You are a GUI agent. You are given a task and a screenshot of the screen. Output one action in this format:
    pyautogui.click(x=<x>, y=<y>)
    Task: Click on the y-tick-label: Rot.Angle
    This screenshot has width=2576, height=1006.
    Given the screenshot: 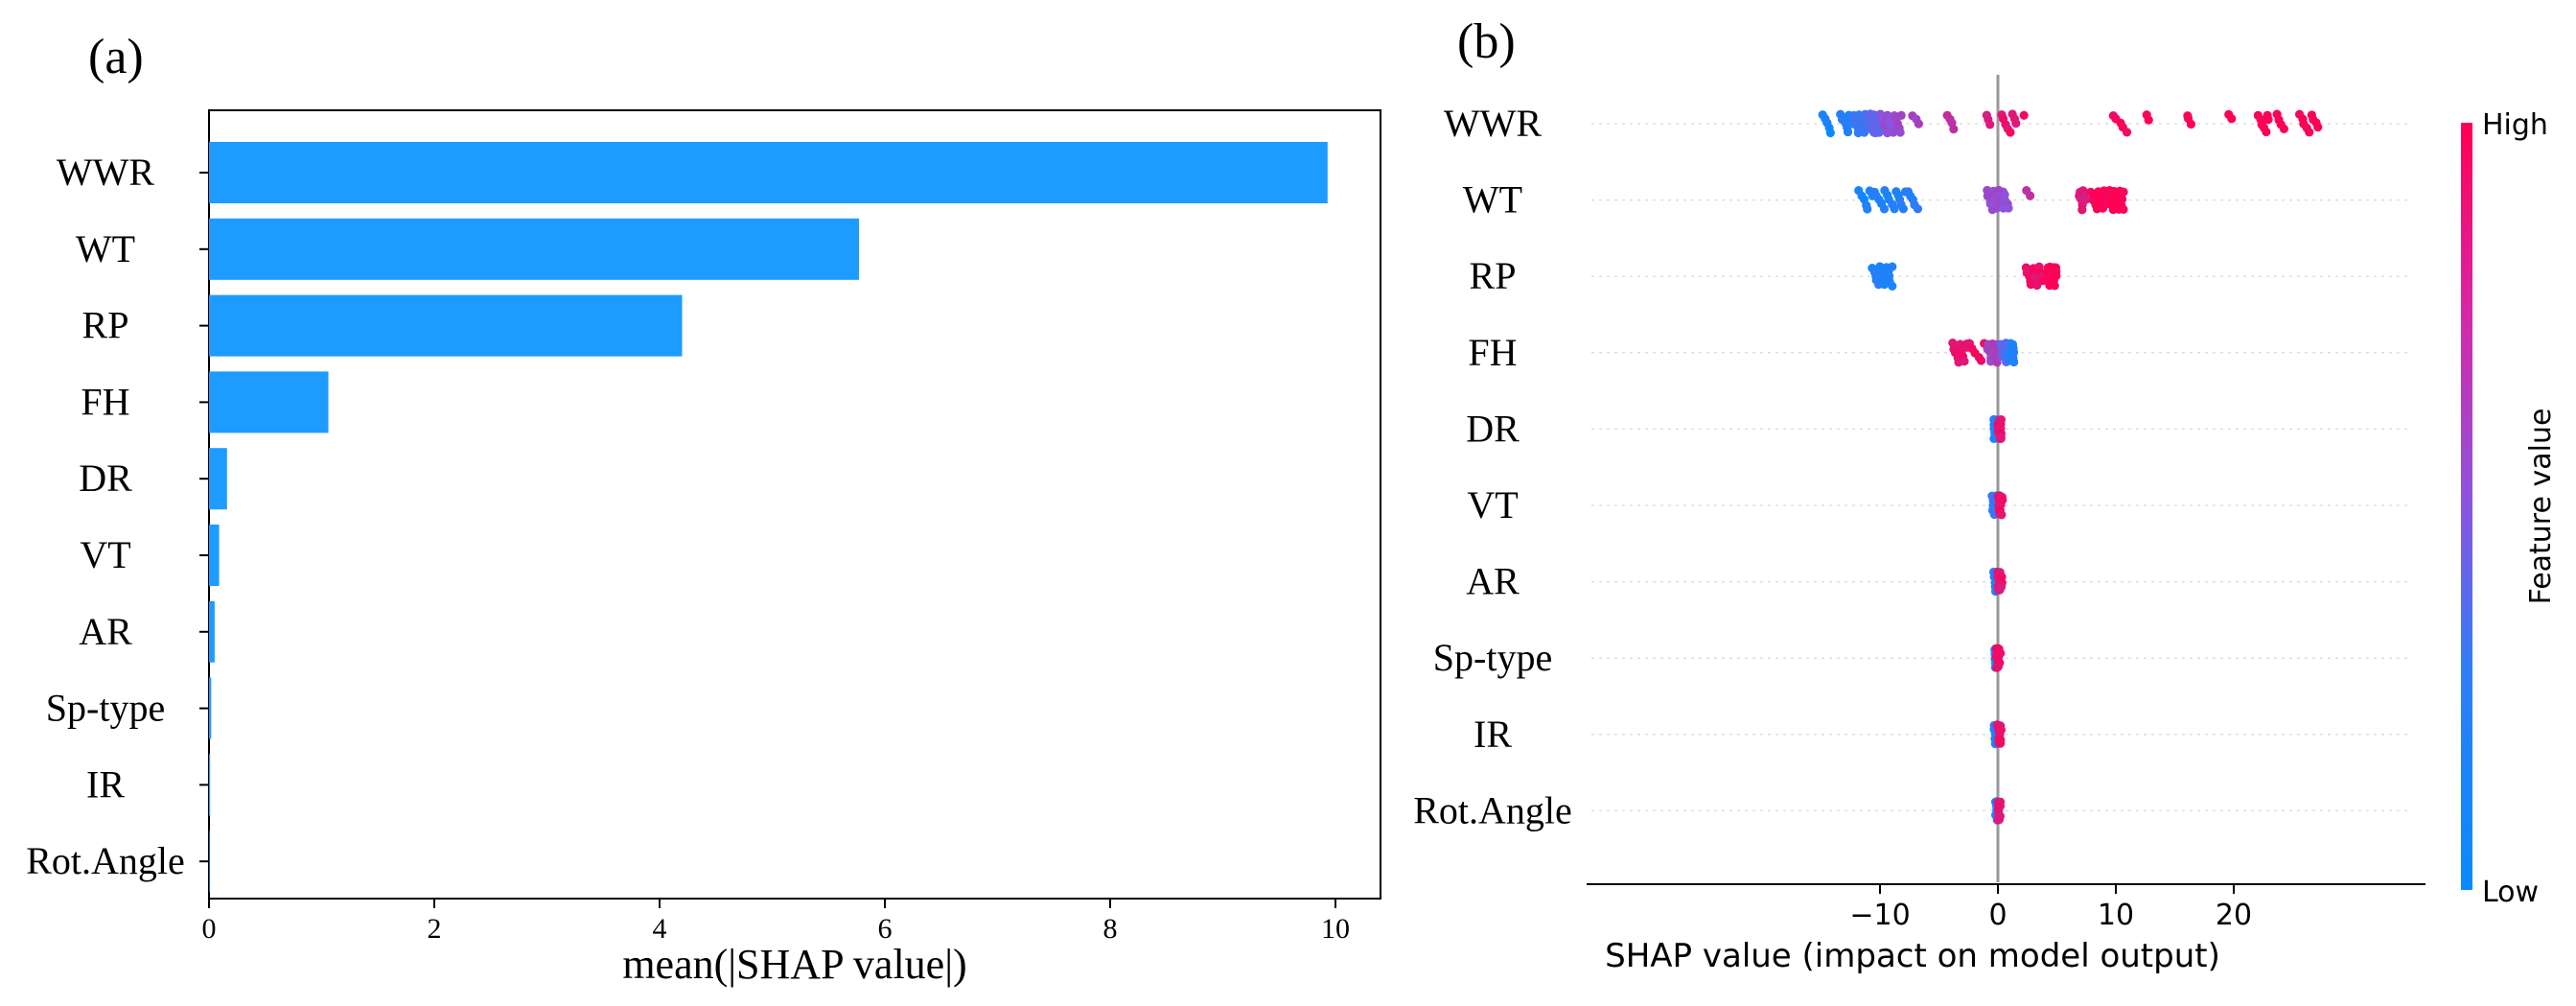 What is the action you would take?
    pyautogui.click(x=106, y=860)
    